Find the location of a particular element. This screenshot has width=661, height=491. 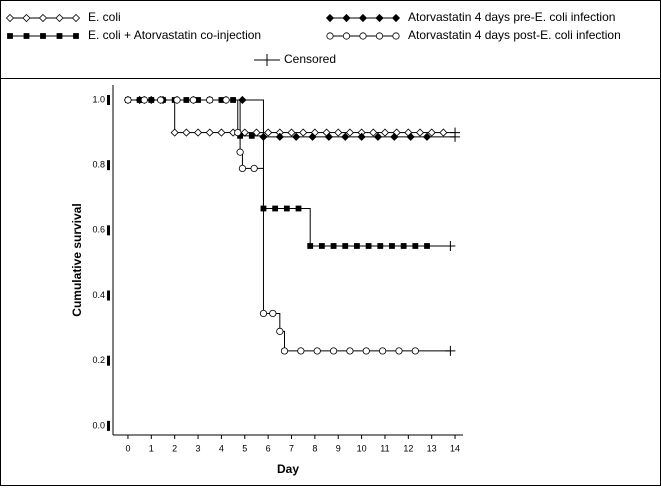

x-axis-title: Day is located at coordinates (288, 469).